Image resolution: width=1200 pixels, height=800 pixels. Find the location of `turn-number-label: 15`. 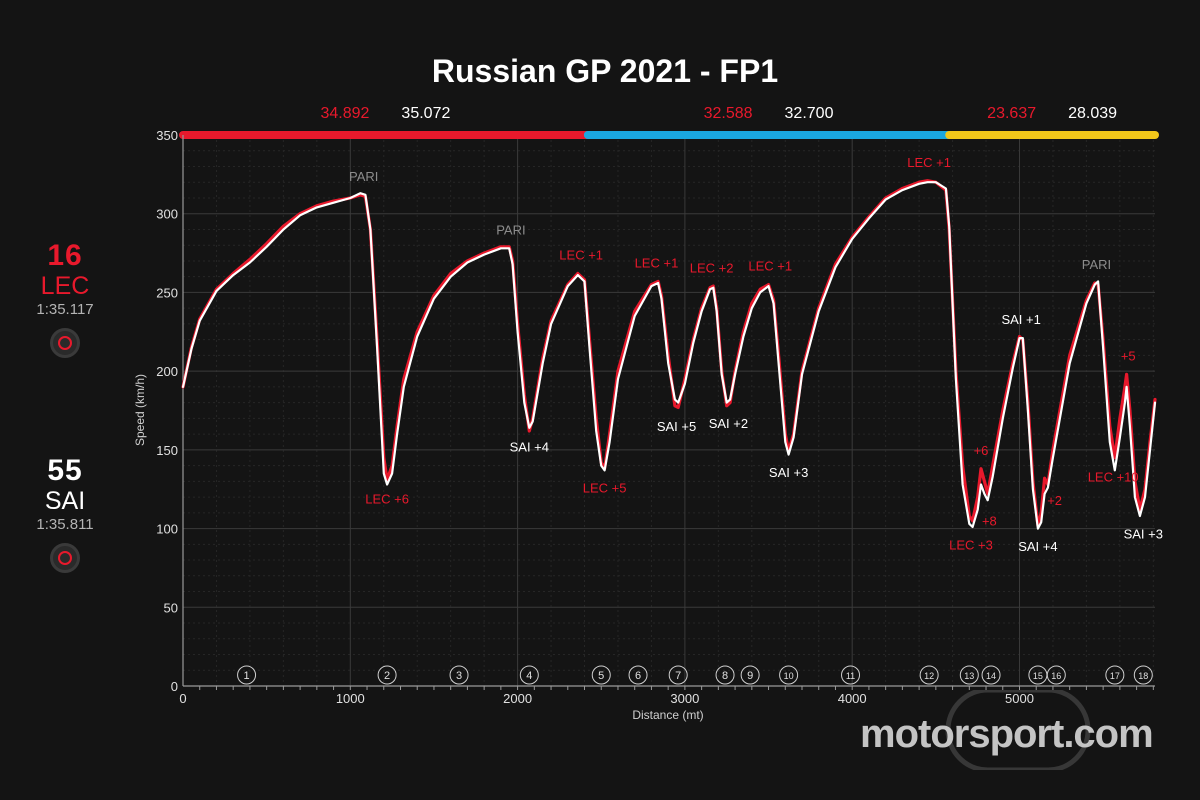

turn-number-label: 15 is located at coordinates (1038, 676).